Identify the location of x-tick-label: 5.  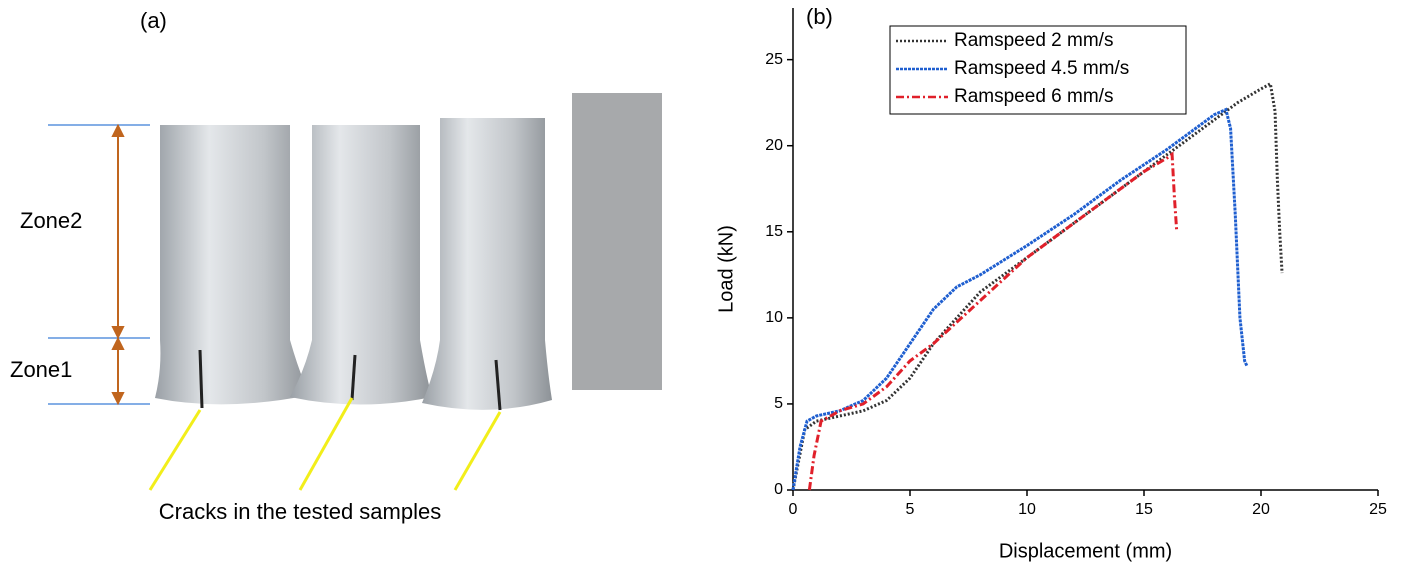
(910, 509).